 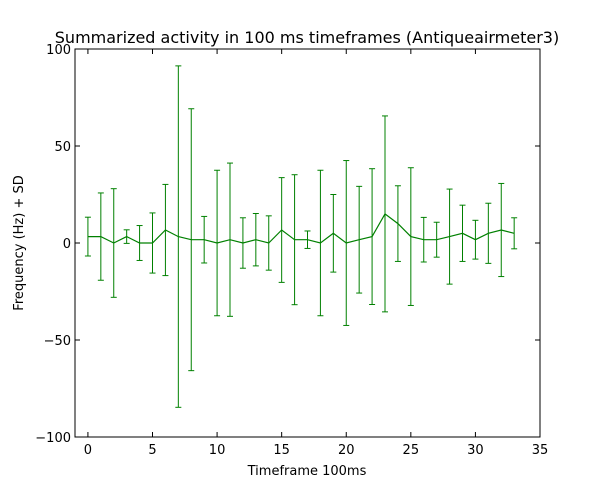 What do you see at coordinates (62, 147) in the screenshot?
I see `y-tick-label: 50` at bounding box center [62, 147].